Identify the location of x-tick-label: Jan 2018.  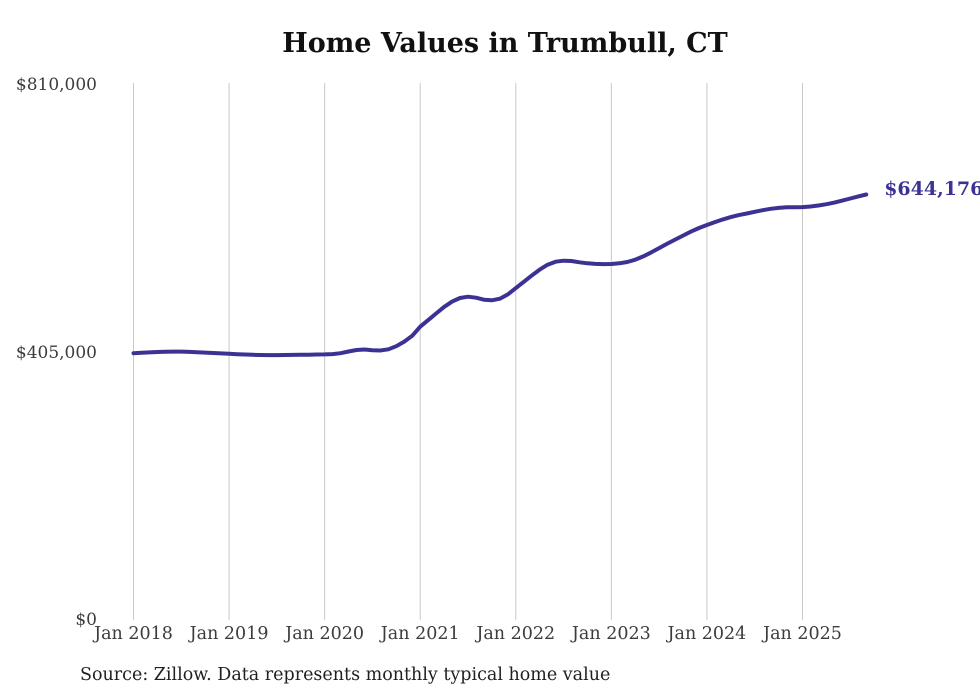
(133, 634).